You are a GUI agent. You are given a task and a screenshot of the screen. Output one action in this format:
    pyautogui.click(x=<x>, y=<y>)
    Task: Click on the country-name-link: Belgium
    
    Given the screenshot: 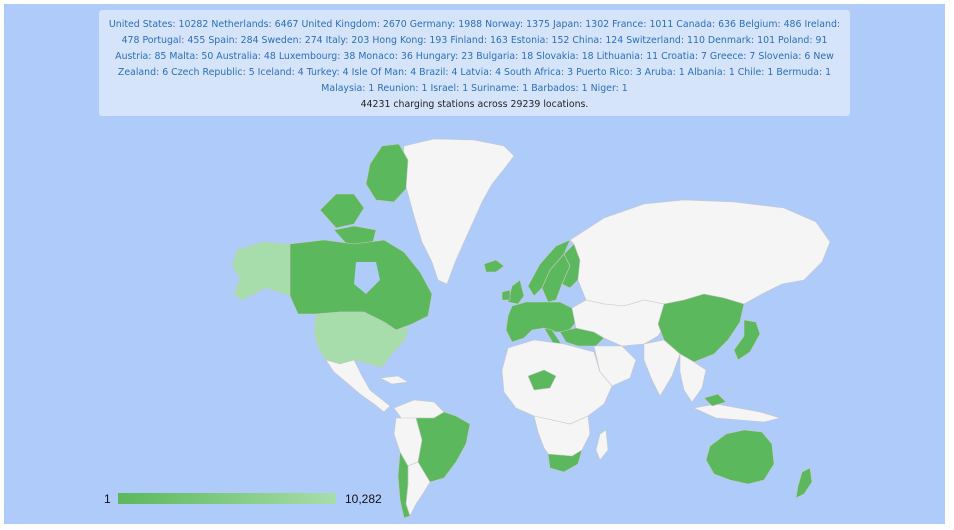 What is the action you would take?
    pyautogui.click(x=758, y=24)
    